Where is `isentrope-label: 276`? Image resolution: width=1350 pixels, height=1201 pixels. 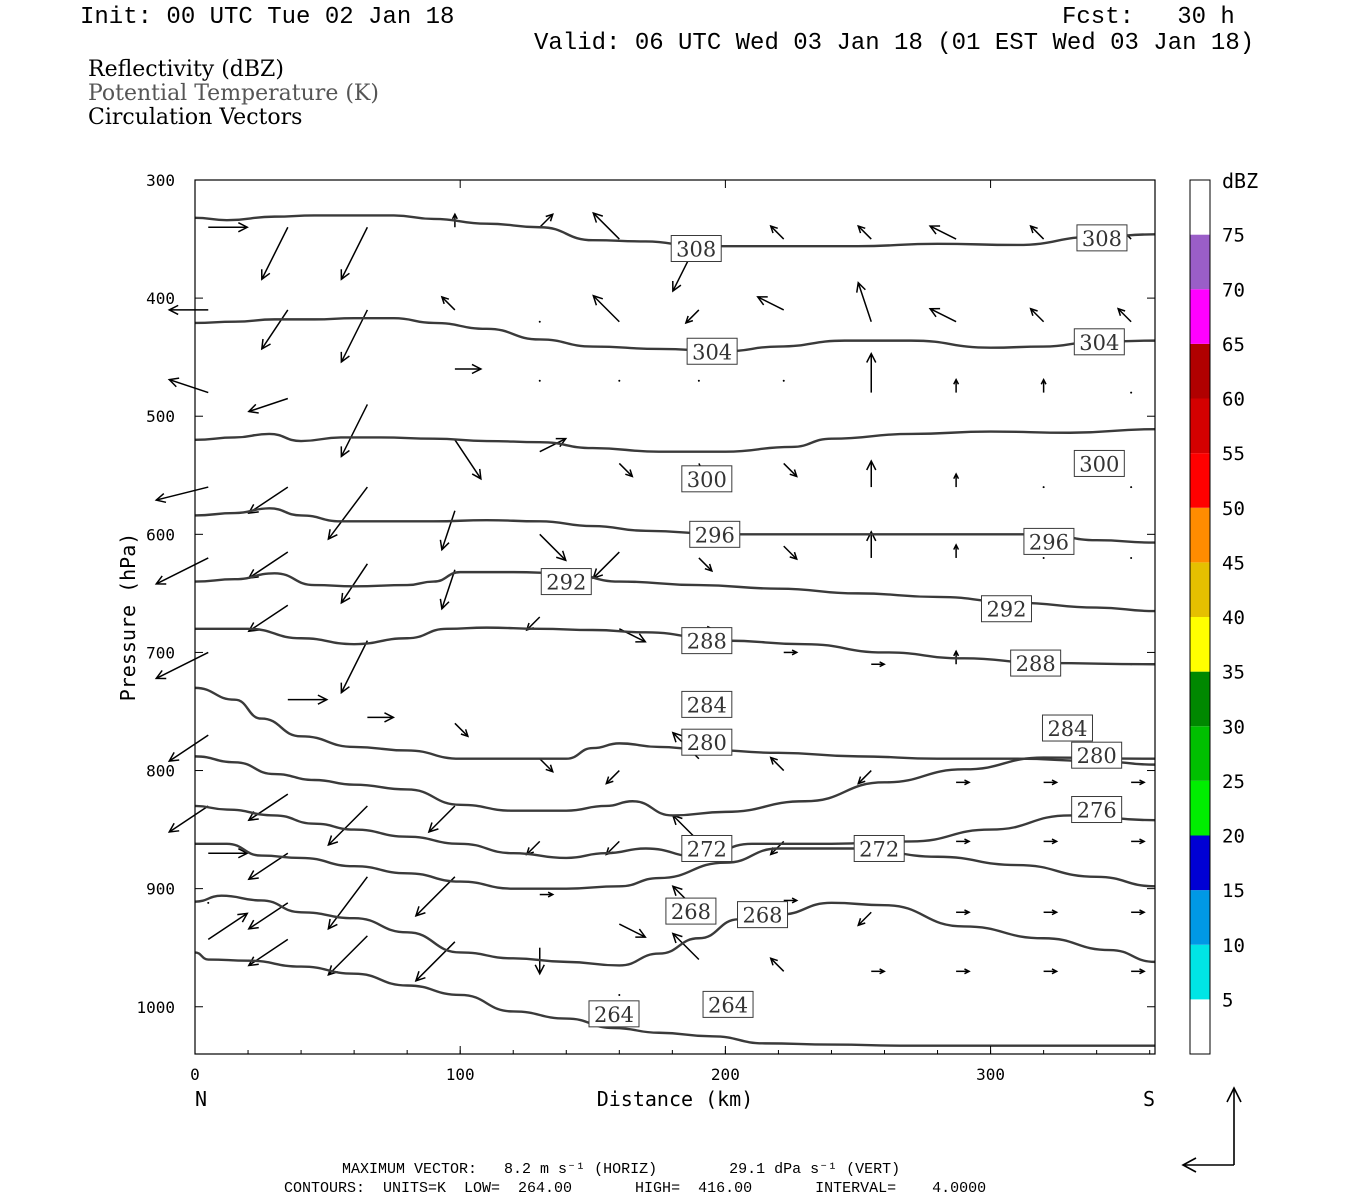
isentrope-label: 276 is located at coordinates (1097, 811).